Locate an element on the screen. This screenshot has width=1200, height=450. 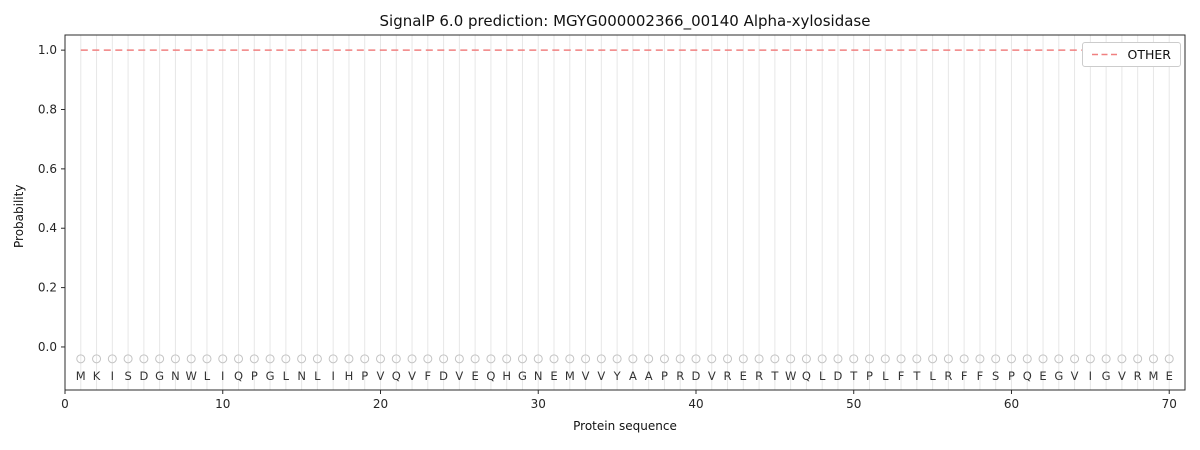
x-tick-label: 10 is located at coordinates (222, 404).